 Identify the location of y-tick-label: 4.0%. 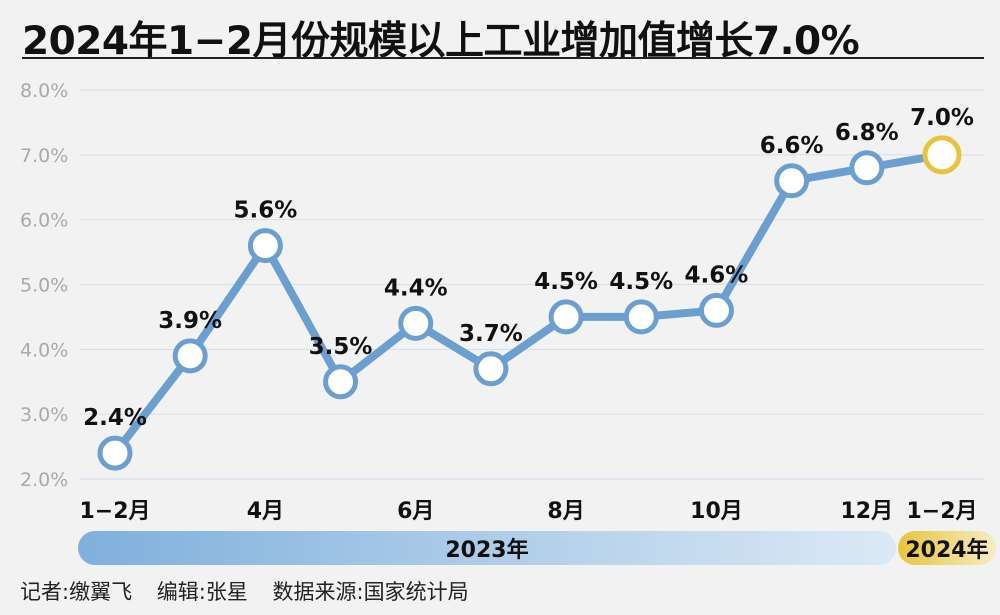
(44, 350).